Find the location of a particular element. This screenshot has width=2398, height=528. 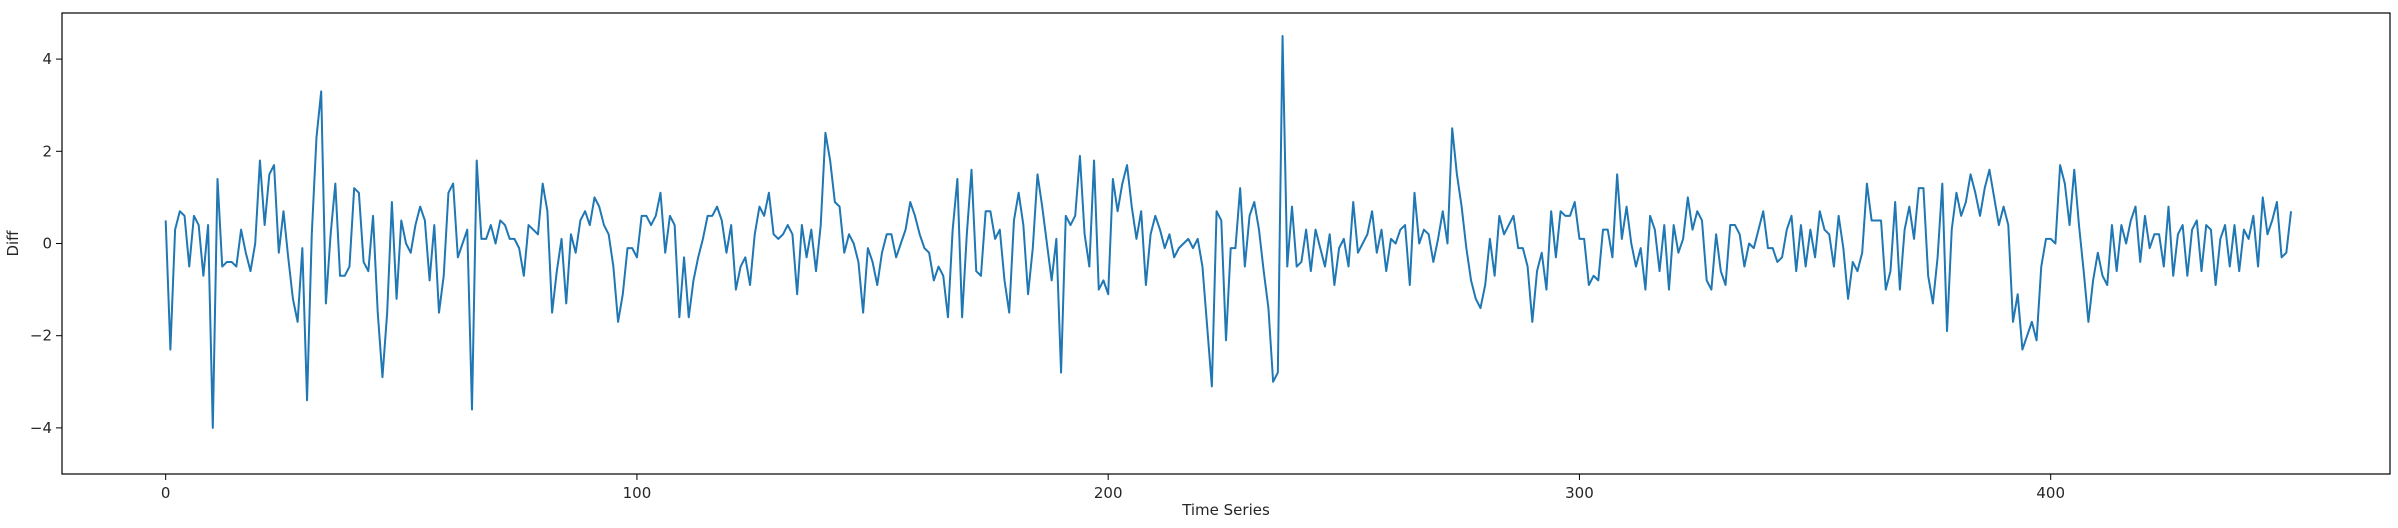

y-tick-label: −4 is located at coordinates (41, 428).